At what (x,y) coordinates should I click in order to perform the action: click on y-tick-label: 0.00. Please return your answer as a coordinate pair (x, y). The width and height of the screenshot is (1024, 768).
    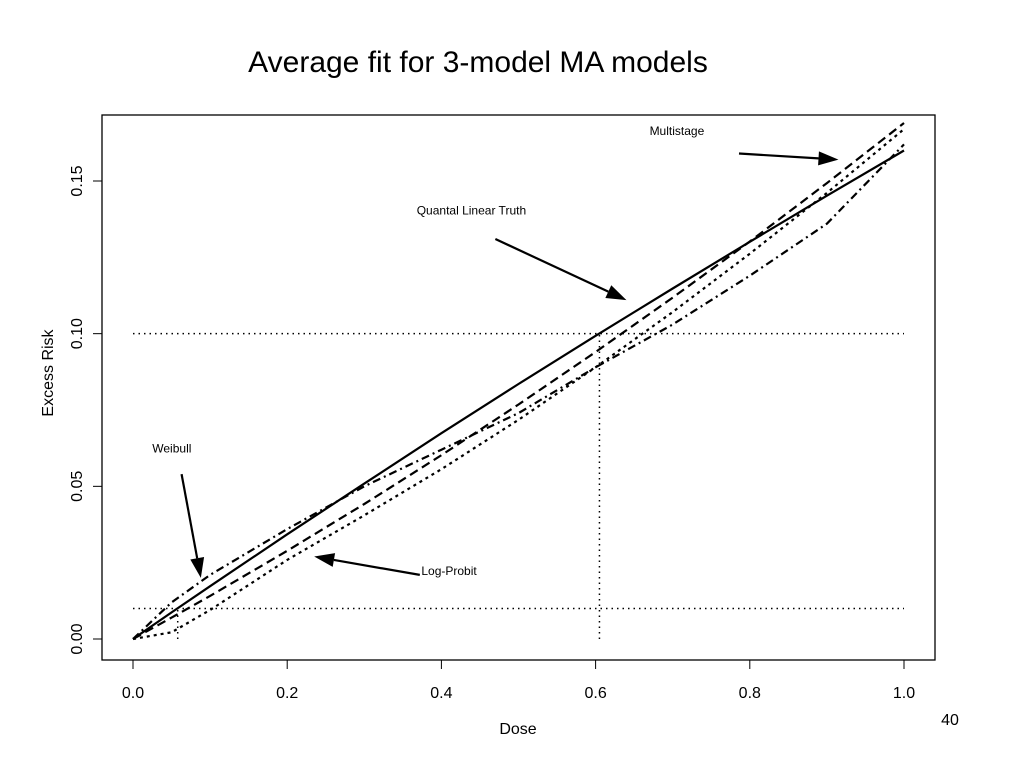
    Looking at the image, I should click on (77, 638).